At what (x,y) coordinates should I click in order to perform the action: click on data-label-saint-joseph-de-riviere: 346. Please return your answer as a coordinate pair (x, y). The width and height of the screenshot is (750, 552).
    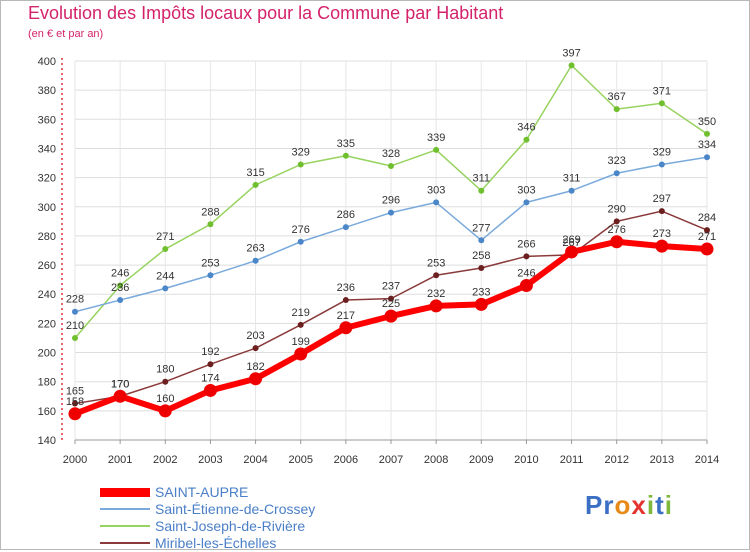
    Looking at the image, I should click on (526, 128).